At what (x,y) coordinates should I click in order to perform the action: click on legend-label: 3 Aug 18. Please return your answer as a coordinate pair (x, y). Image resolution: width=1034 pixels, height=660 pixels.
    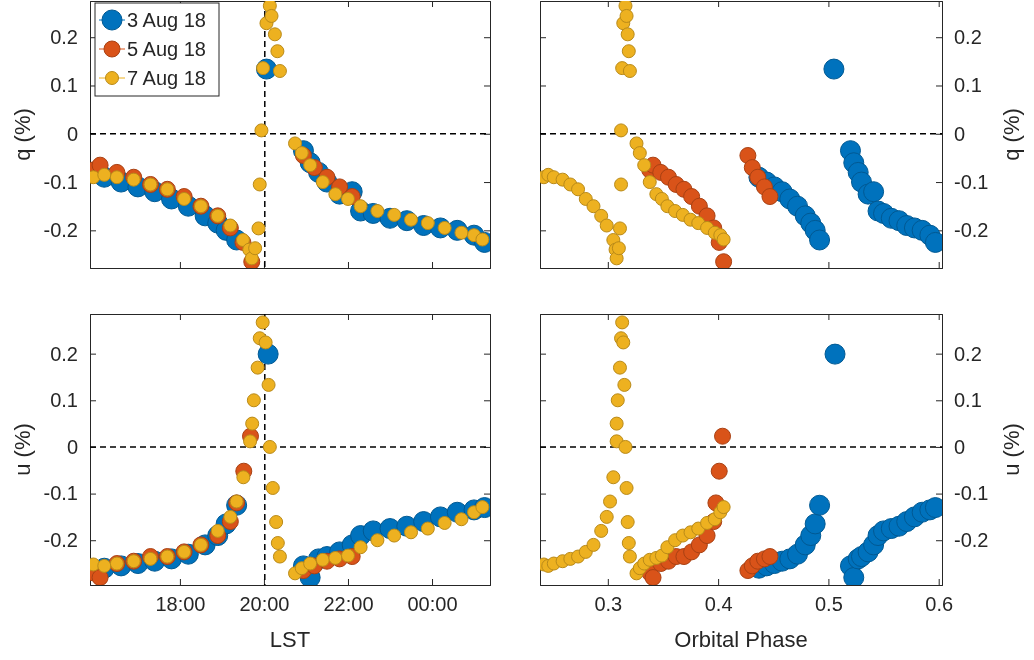
    Looking at the image, I should click on (166, 20).